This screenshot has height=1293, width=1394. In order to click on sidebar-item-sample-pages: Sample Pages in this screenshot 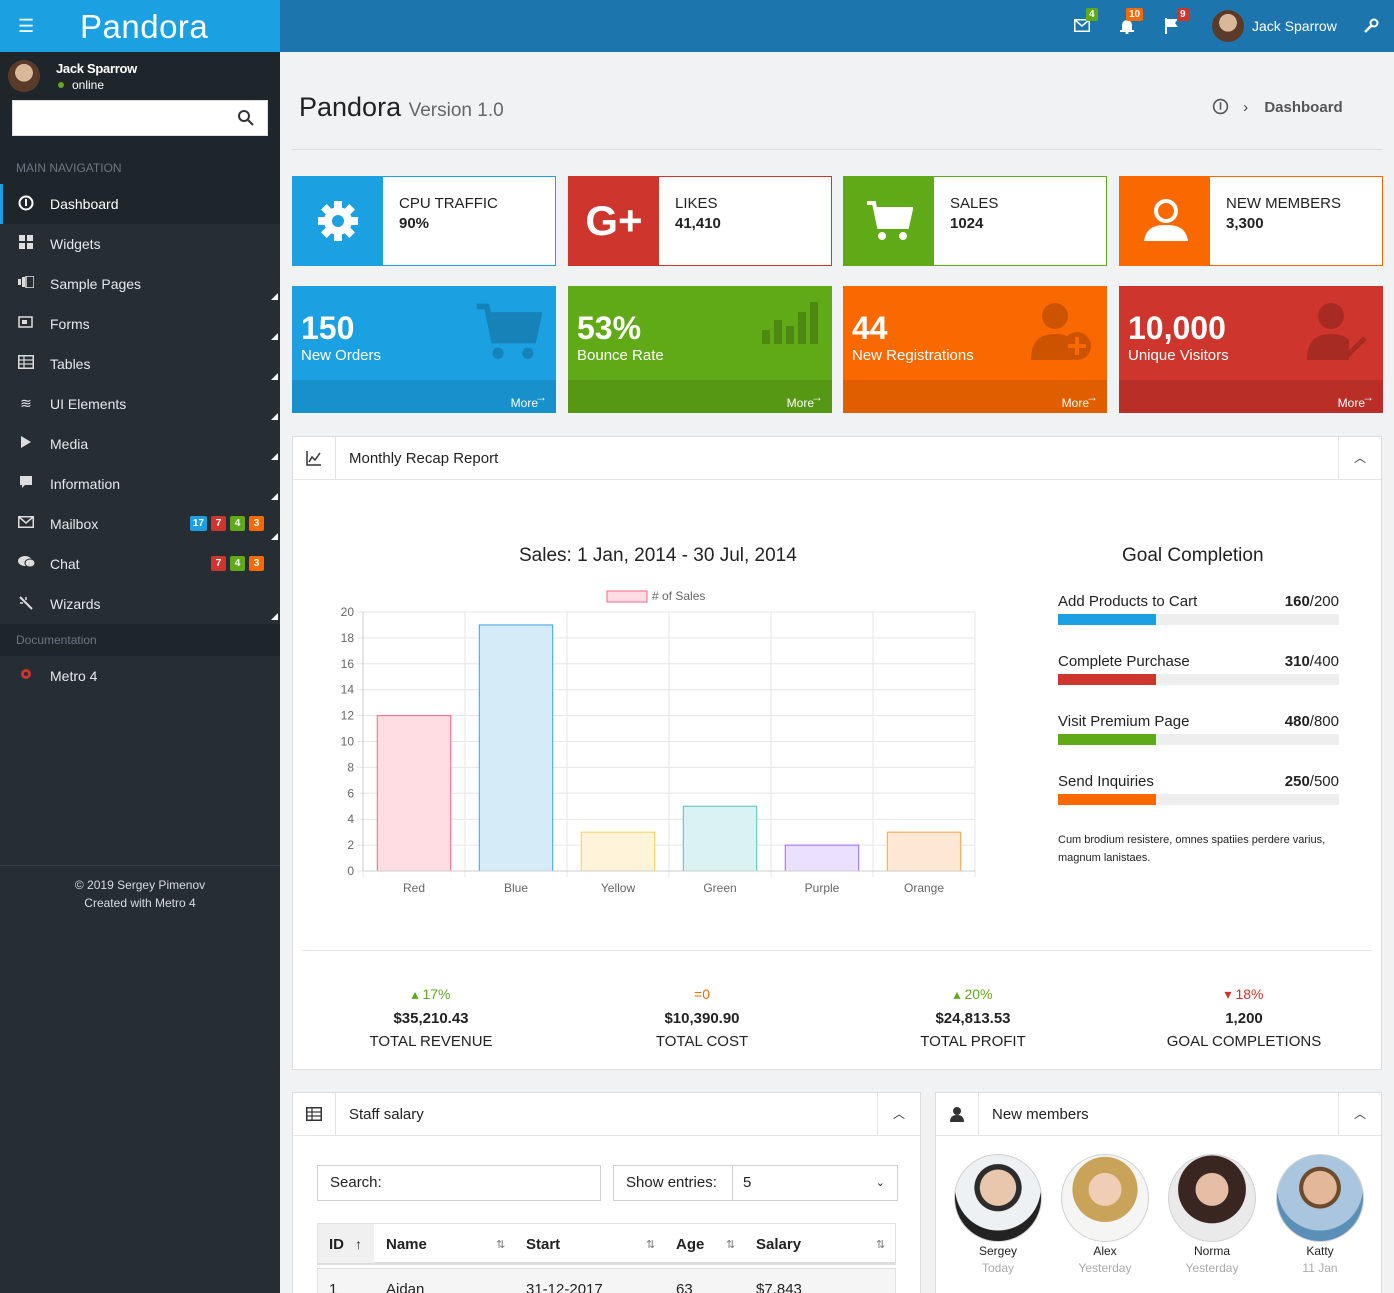, I will do `click(140, 284)`.